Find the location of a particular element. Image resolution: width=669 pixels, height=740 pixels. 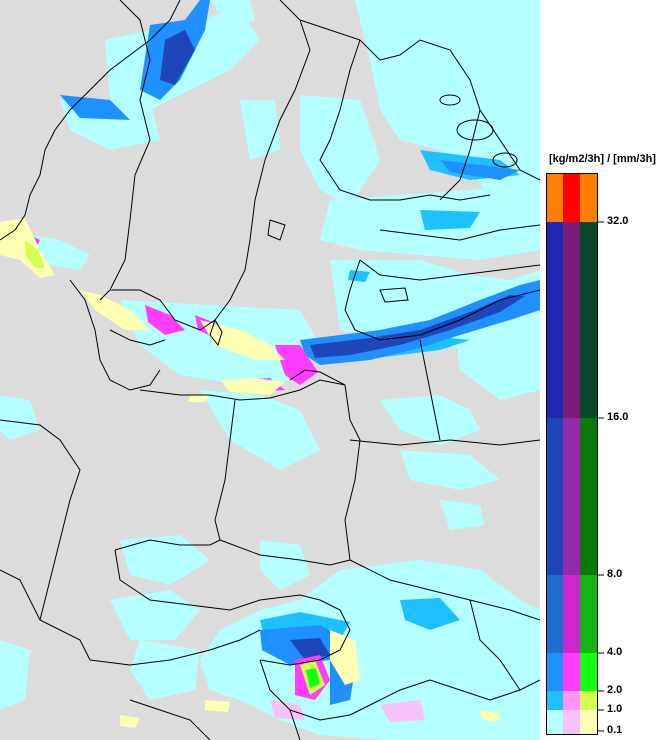

legend-swatch-mixed-2.0 is located at coordinates (571, 672).